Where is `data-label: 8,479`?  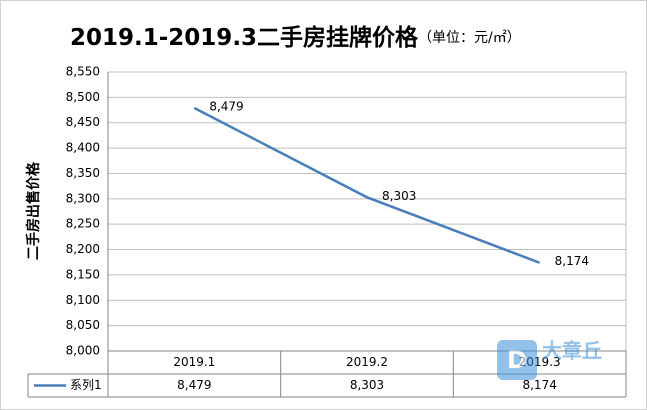
data-label: 8,479 is located at coordinates (226, 107).